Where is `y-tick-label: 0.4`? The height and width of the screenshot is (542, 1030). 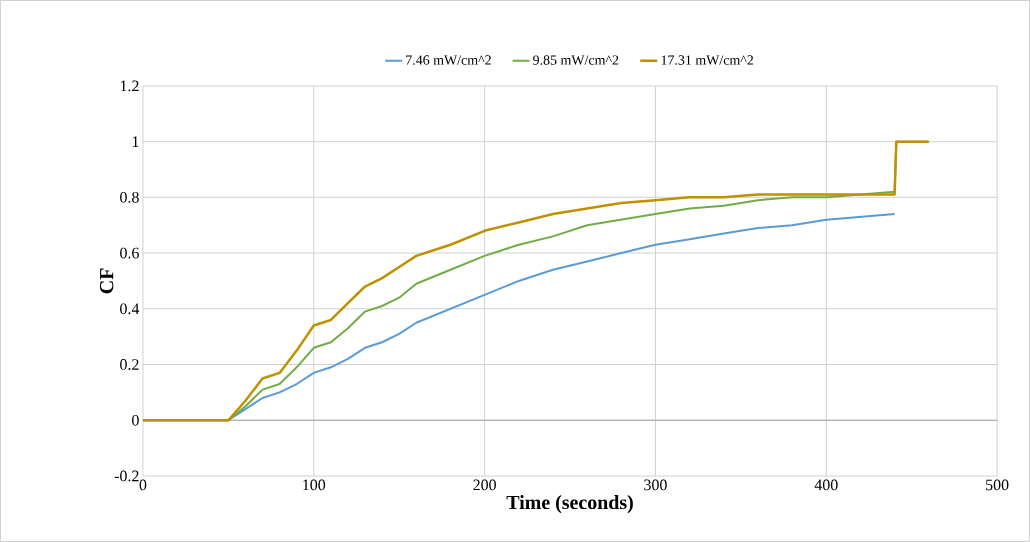 y-tick-label: 0.4 is located at coordinates (130, 309).